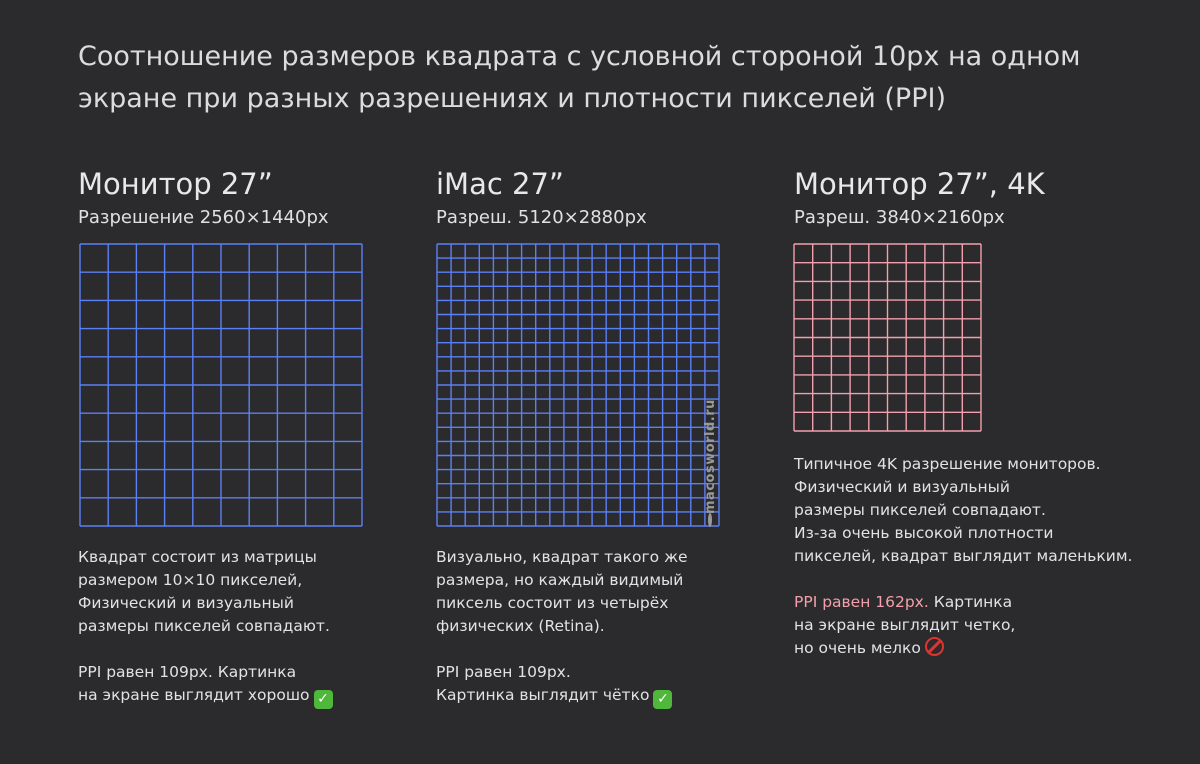 This screenshot has height=764, width=1200. What do you see at coordinates (203, 217) in the screenshot?
I see `column-resolution: Разрешение 2560×1440px` at bounding box center [203, 217].